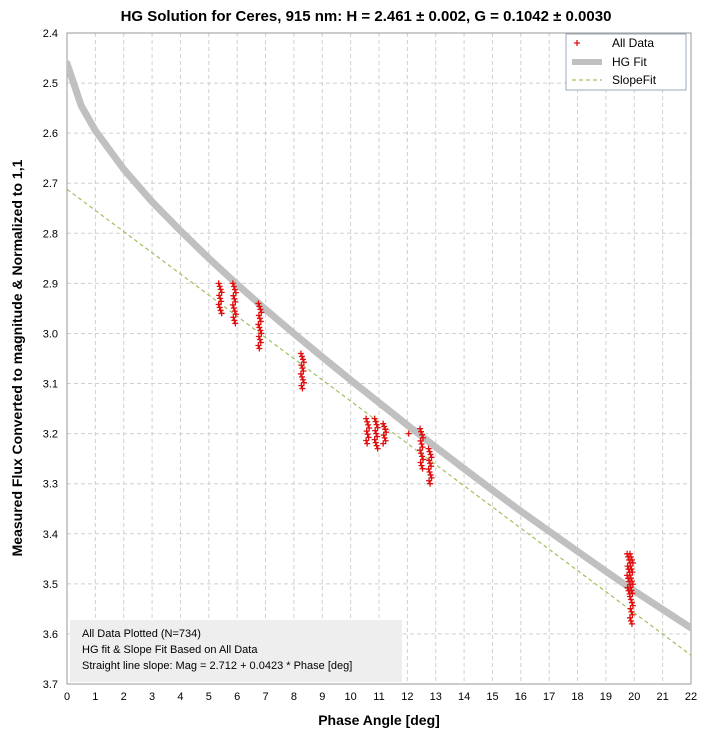 Image resolution: width=705 pixels, height=739 pixels. Describe the element at coordinates (492, 697) in the screenshot. I see `x-tick-label: 15` at that location.